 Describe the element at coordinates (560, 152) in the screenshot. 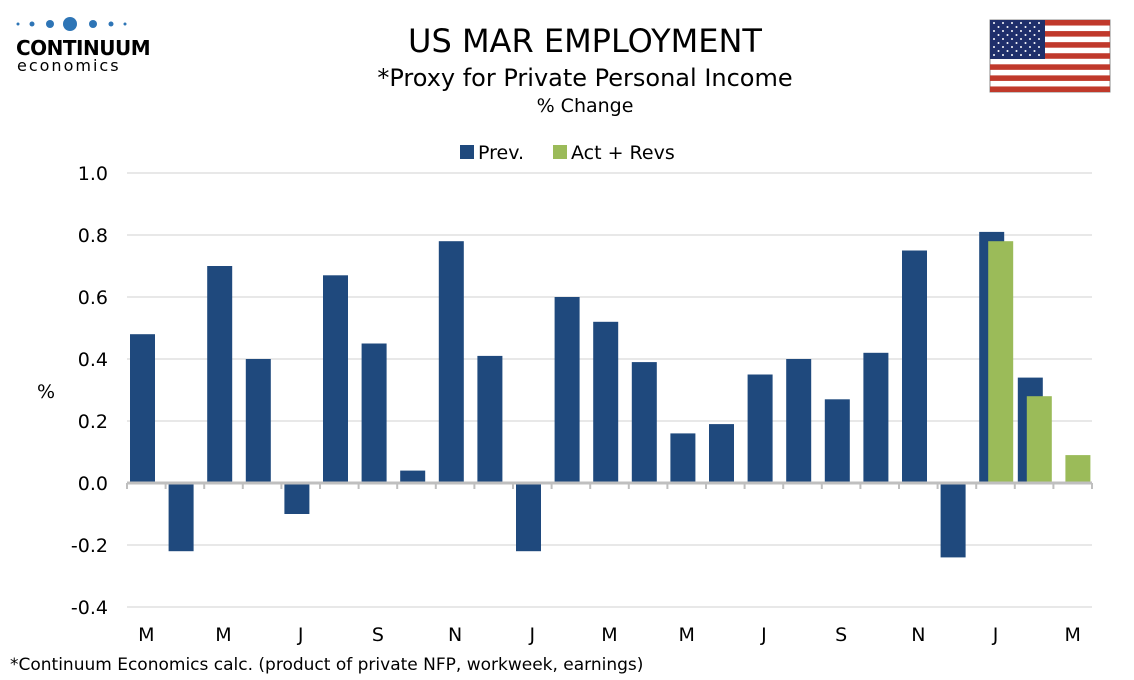

I see `legend-swatch-act` at that location.